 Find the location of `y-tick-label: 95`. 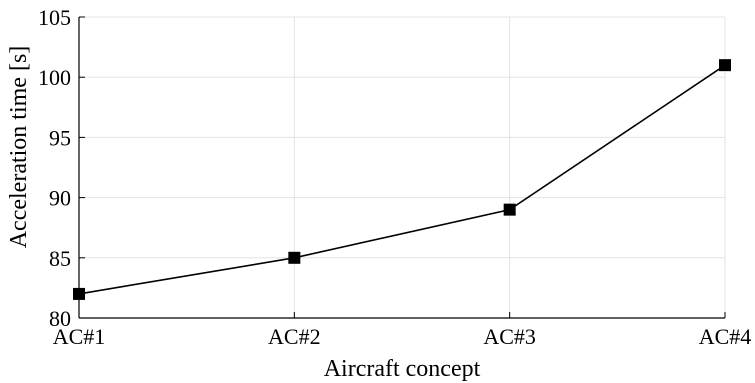

y-tick-label: 95 is located at coordinates (60, 137).